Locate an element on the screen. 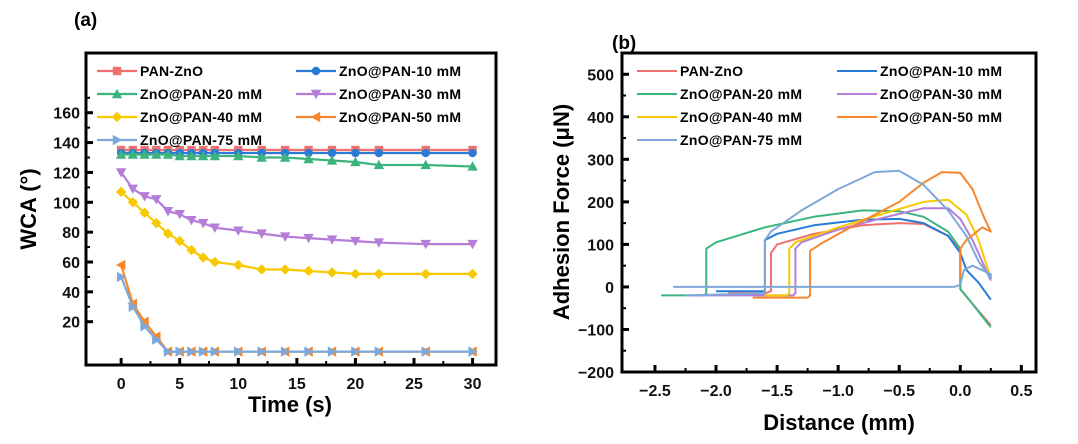 This screenshot has height=444, width=1078. legend-label: ZnO@PAN-75 mM is located at coordinates (741, 140).